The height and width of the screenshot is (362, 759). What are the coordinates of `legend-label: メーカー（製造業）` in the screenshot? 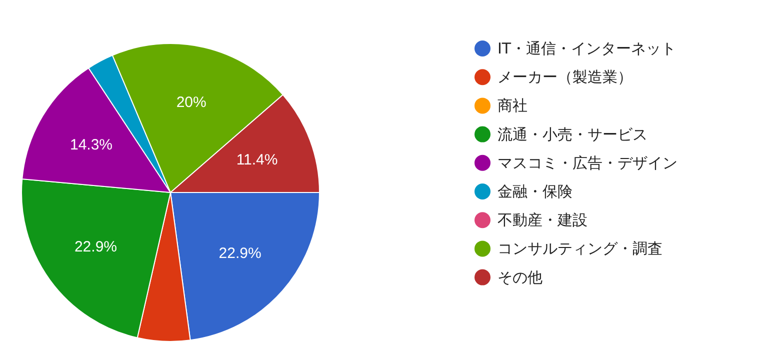 It's located at (565, 77).